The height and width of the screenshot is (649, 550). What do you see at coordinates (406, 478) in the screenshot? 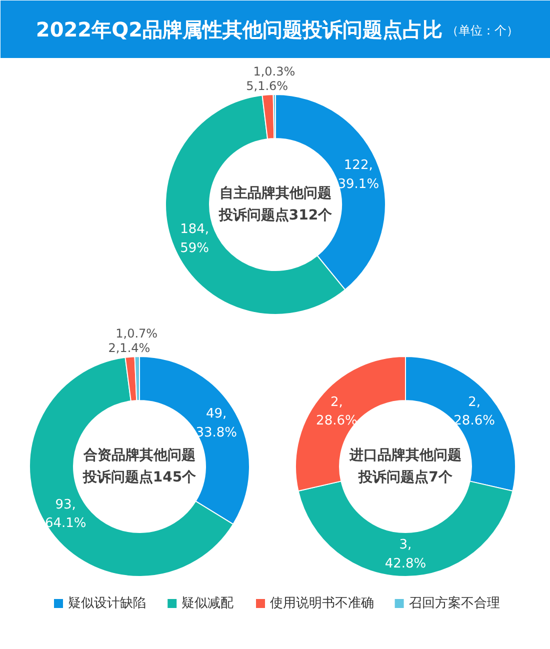
I see `text: 投诉问题点7个` at bounding box center [406, 478].